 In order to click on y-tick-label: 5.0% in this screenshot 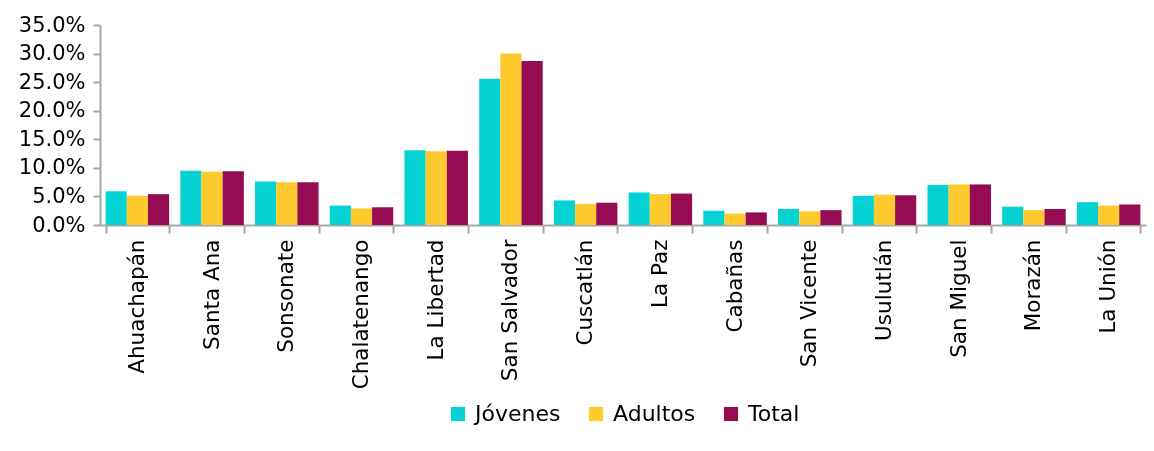, I will do `click(59, 195)`.